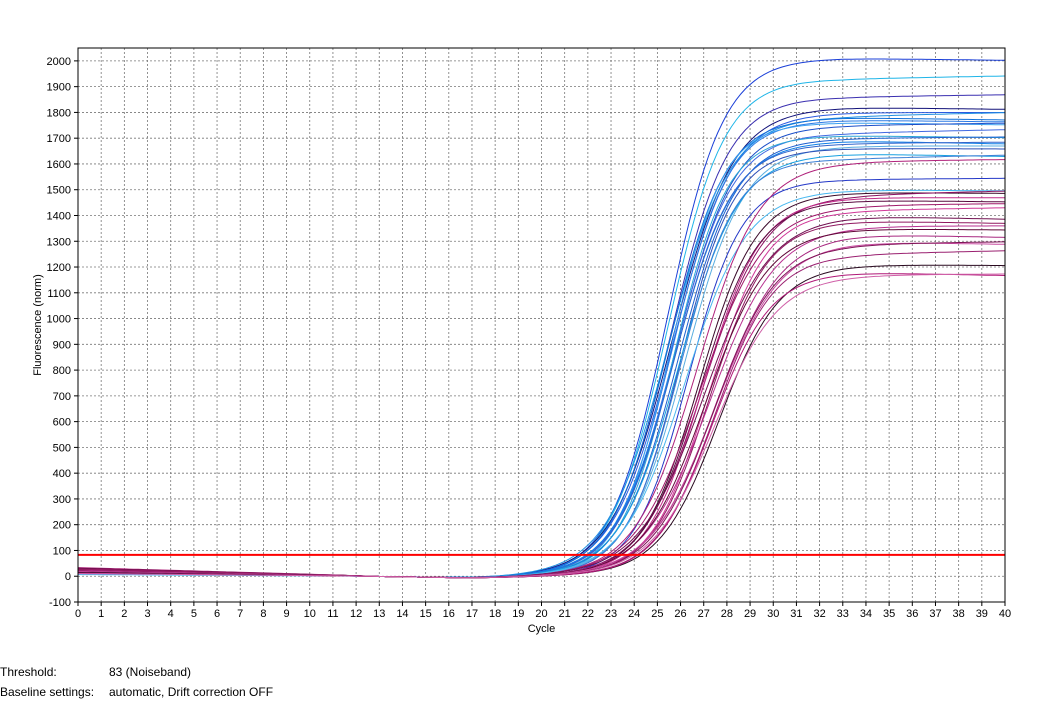 The height and width of the screenshot is (710, 1038). I want to click on baseline-value: automatic, Drift correction OFF, so click(191, 692).